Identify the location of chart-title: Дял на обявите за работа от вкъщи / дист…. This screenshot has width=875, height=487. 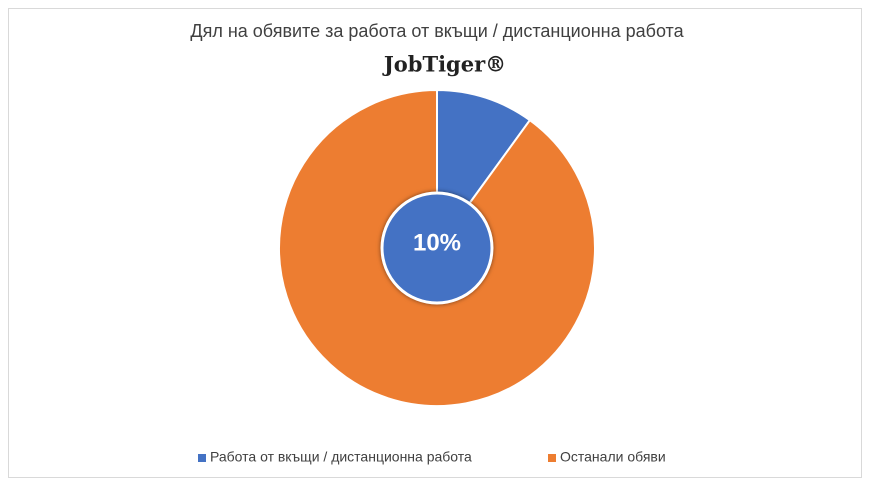
(437, 31).